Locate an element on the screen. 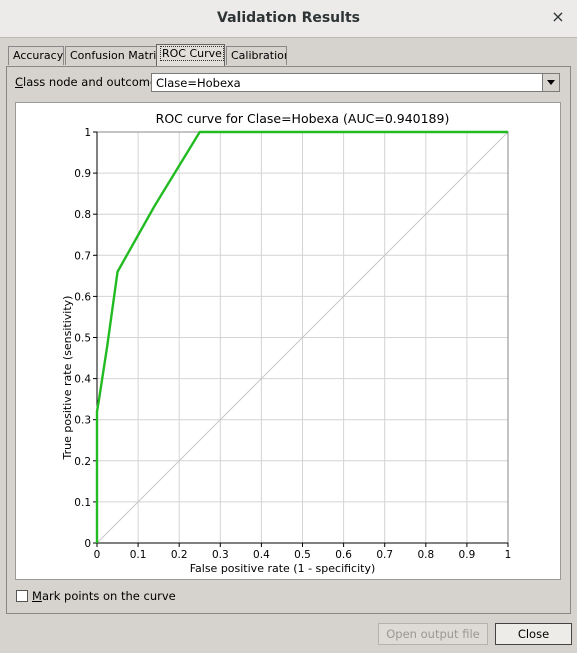  tab-roc-curve: ROC Curve is located at coordinates (190, 55).